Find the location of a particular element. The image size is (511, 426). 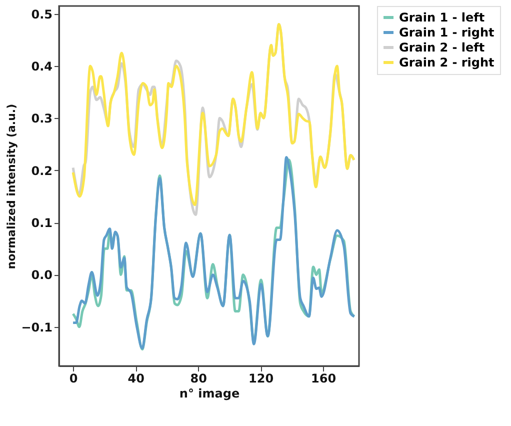

y-tick-label: 0.0 is located at coordinates (41, 275).